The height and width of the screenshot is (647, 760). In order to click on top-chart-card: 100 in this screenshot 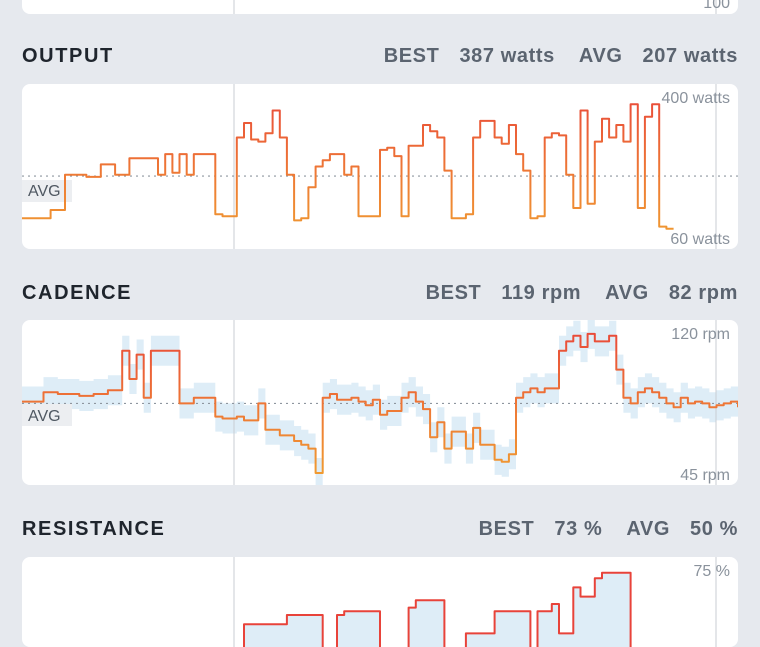, I will do `click(380, 7)`.